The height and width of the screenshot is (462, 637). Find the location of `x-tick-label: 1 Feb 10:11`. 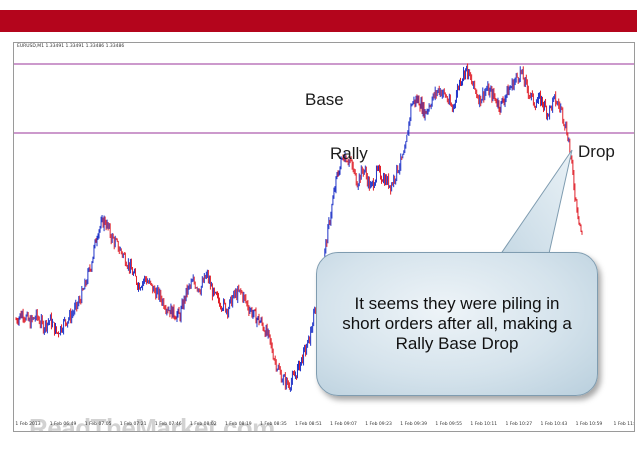

x-tick-label: 1 Feb 10:11 is located at coordinates (484, 424).